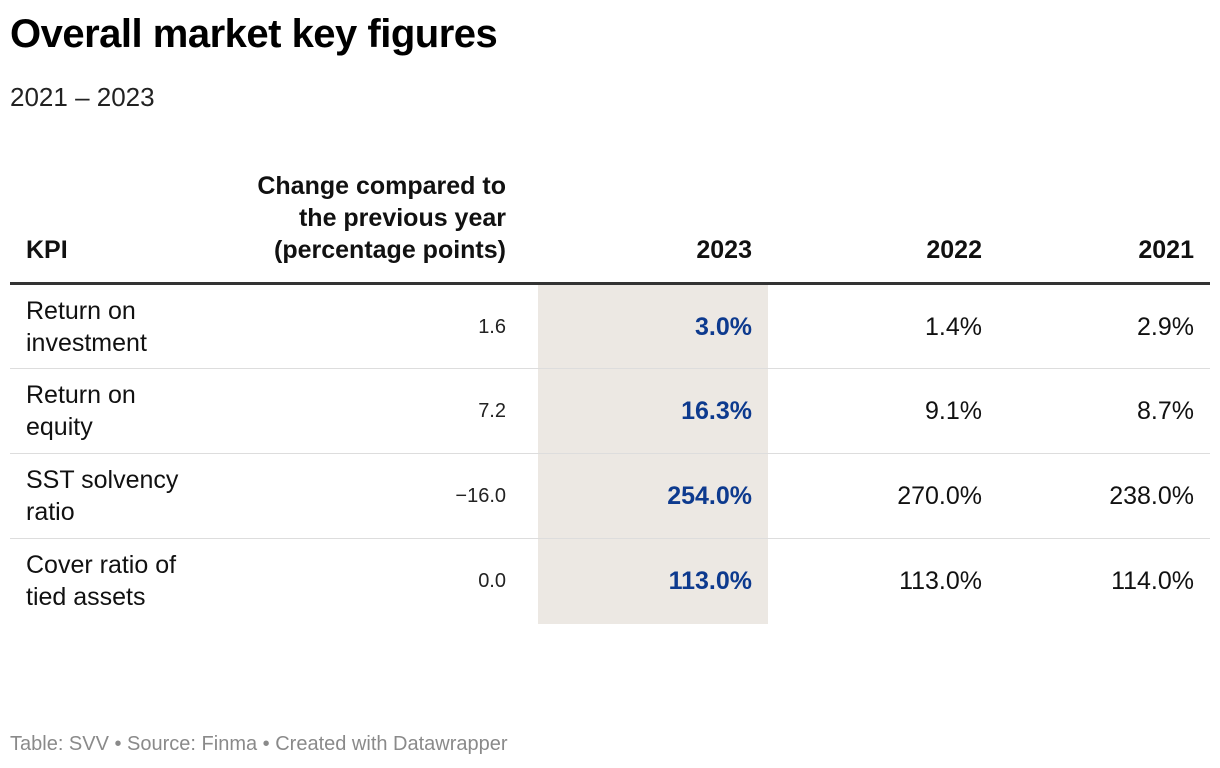 This screenshot has width=1220, height=768. What do you see at coordinates (883, 326) in the screenshot?
I see `value-2022-cell: 1.4%` at bounding box center [883, 326].